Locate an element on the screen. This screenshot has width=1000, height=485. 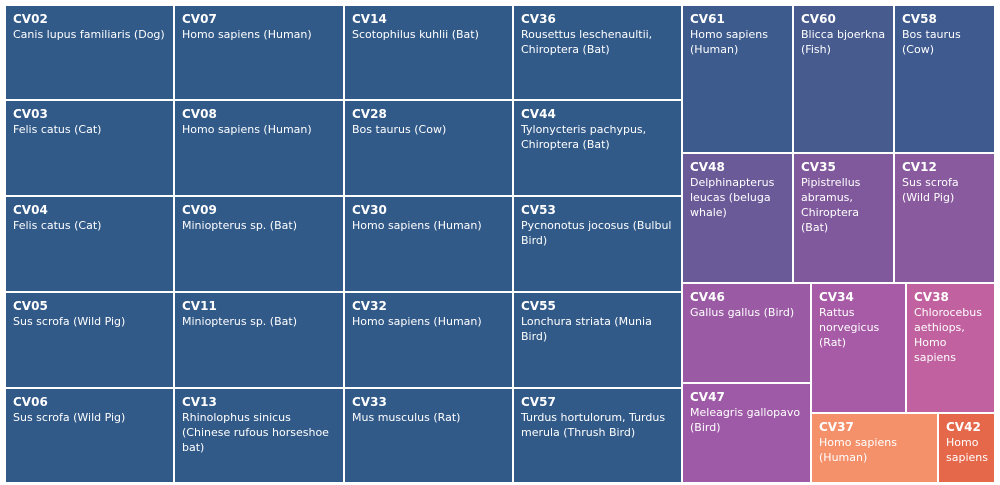
cell-code-label: CV46 is located at coordinates (707, 297).